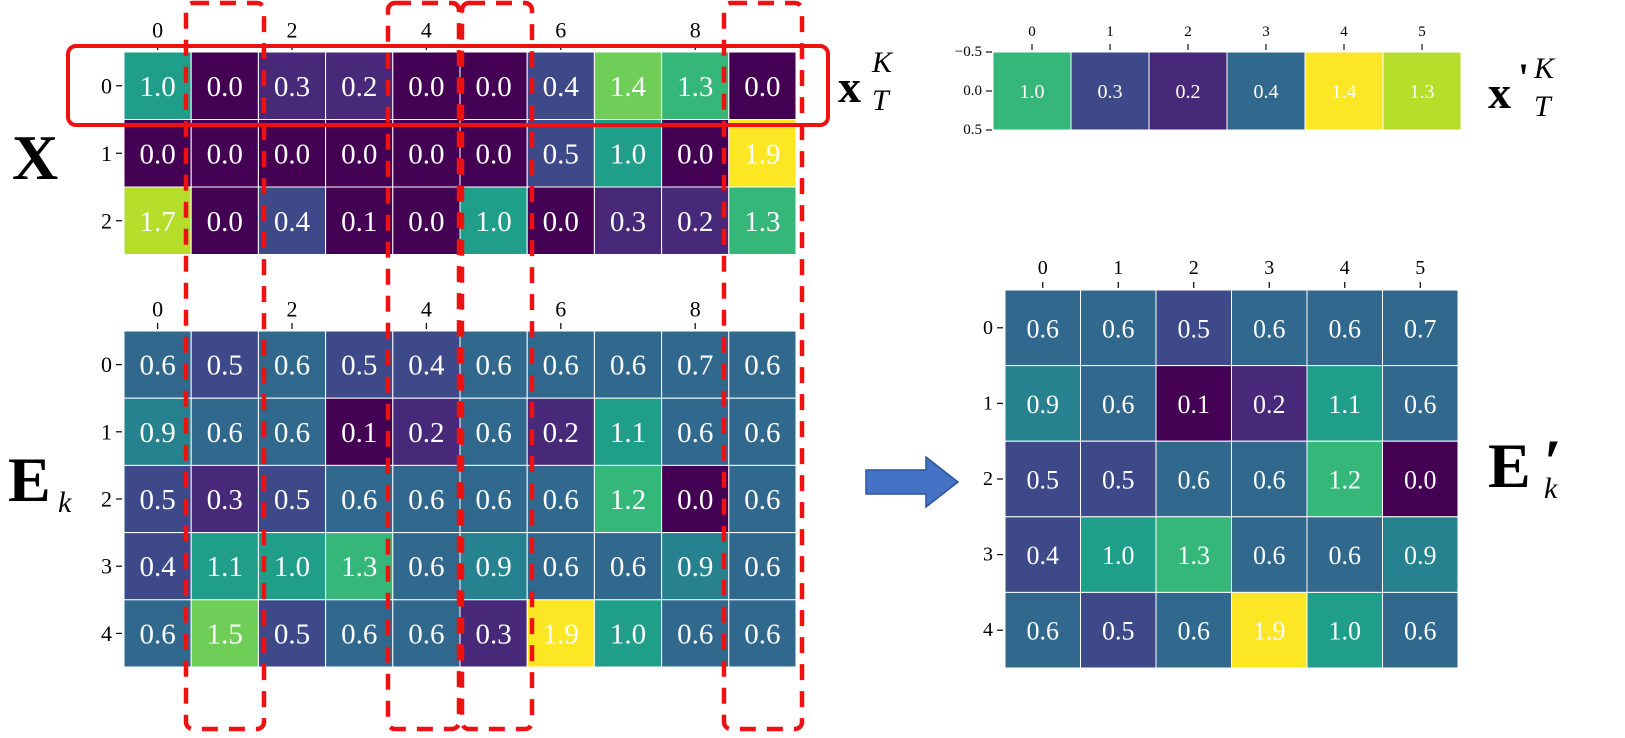  I want to click on x-prime-col-tick-label: 3, so click(1266, 32).